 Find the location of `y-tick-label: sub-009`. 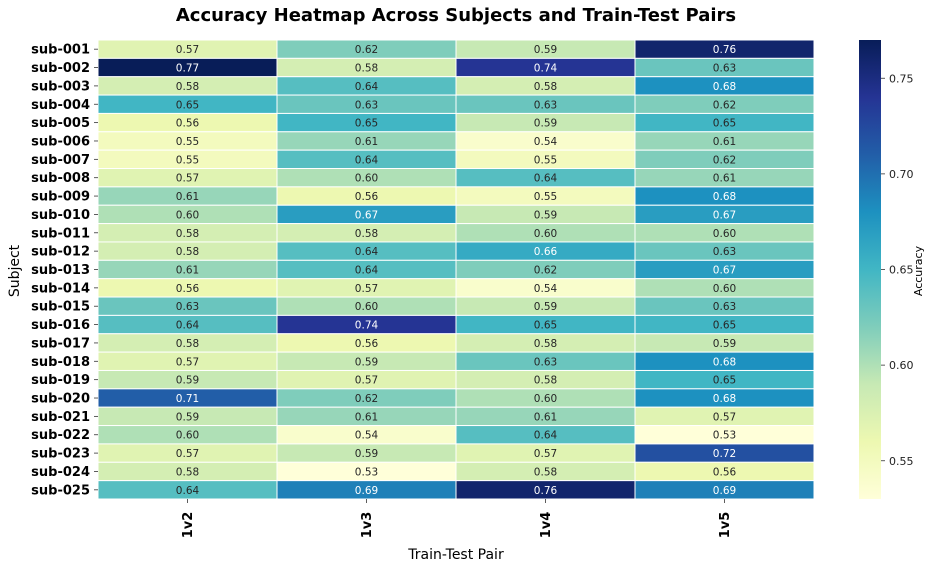

y-tick-label: sub-009 is located at coordinates (60, 197).